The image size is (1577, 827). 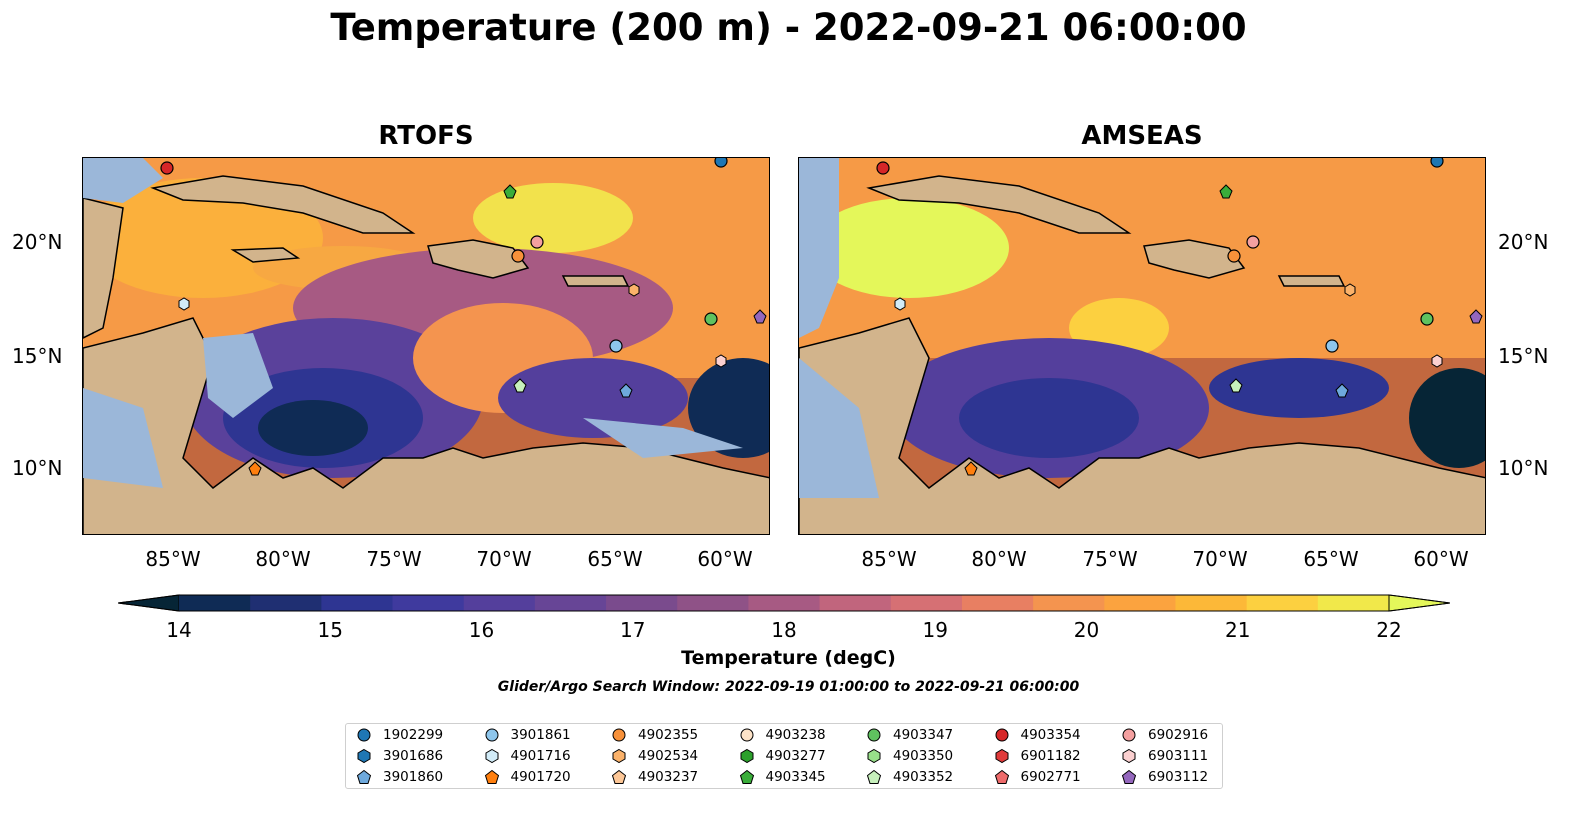 What do you see at coordinates (1050, 735) in the screenshot?
I see `legend-label: 4903354` at bounding box center [1050, 735].